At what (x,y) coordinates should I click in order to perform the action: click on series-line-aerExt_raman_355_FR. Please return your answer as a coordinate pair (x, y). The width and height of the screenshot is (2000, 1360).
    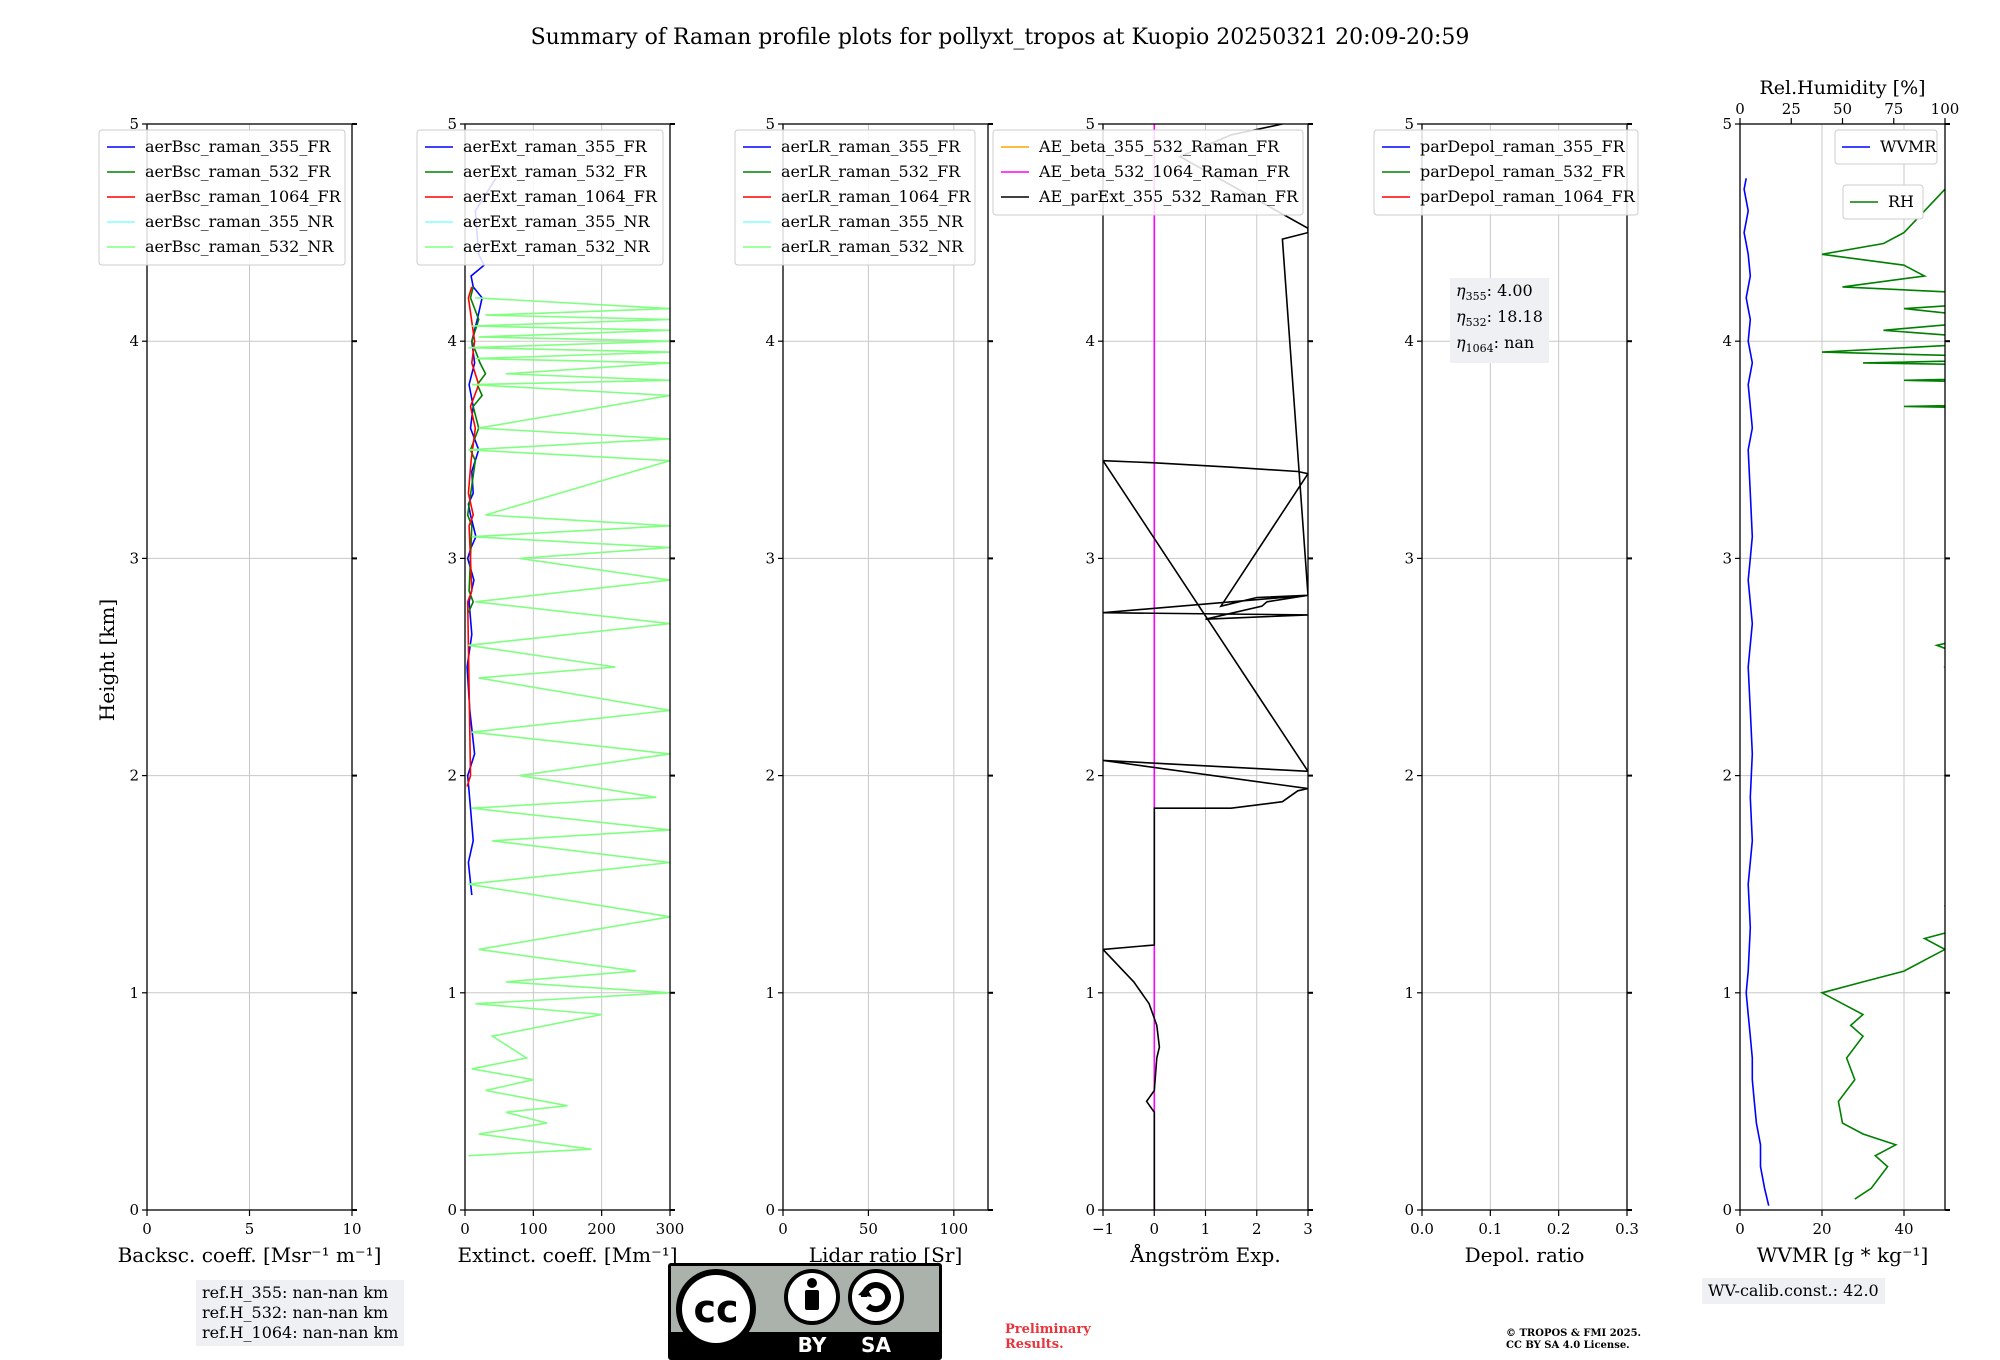
    Looking at the image, I should click on (481, 536).